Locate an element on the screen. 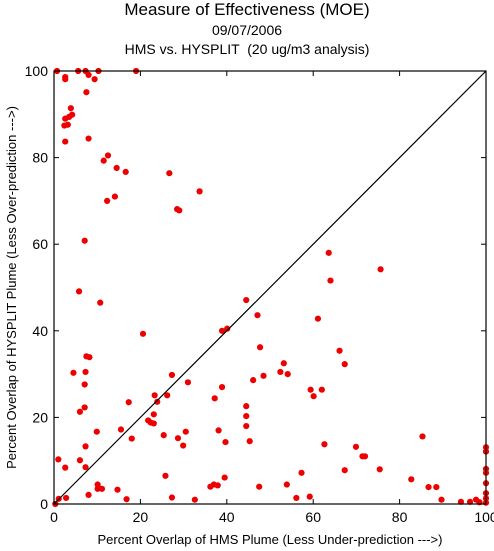 This screenshot has height=551, width=494. y-tick-label: 80 is located at coordinates (40, 158).